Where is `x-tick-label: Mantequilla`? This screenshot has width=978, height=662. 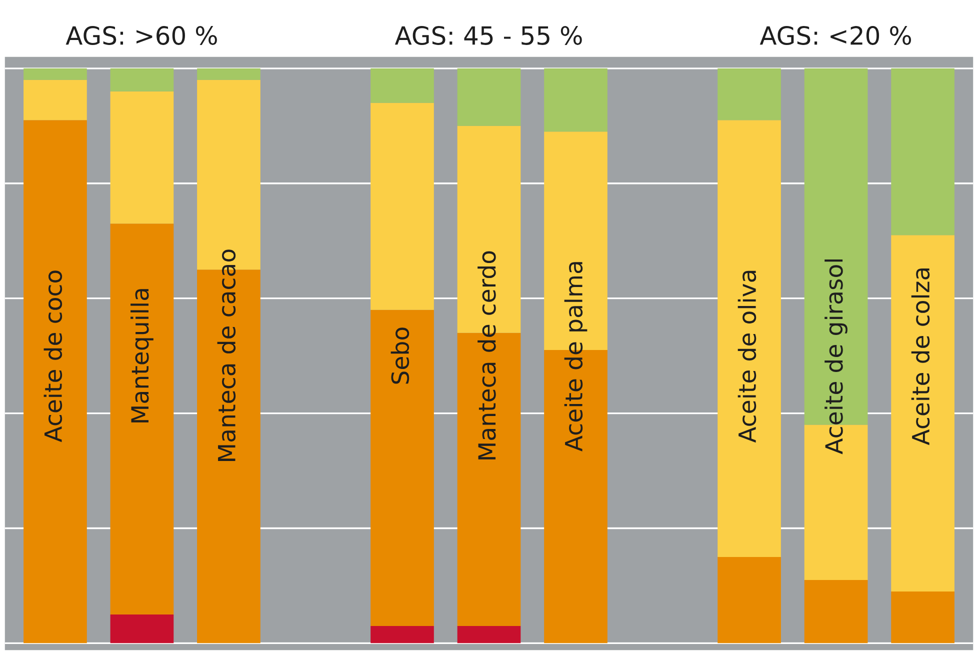
x-tick-label: Mantequilla is located at coordinates (142, 355).